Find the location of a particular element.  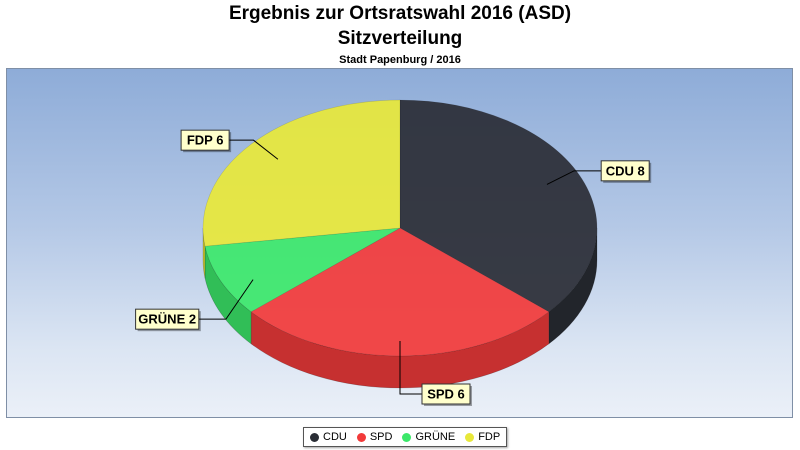

label-box-fdp is located at coordinates (205, 140).